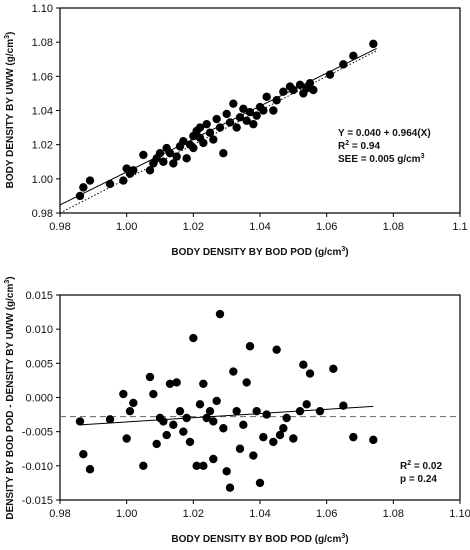  I want to click on bottom-x-tick-label: 1.04, so click(259, 514).